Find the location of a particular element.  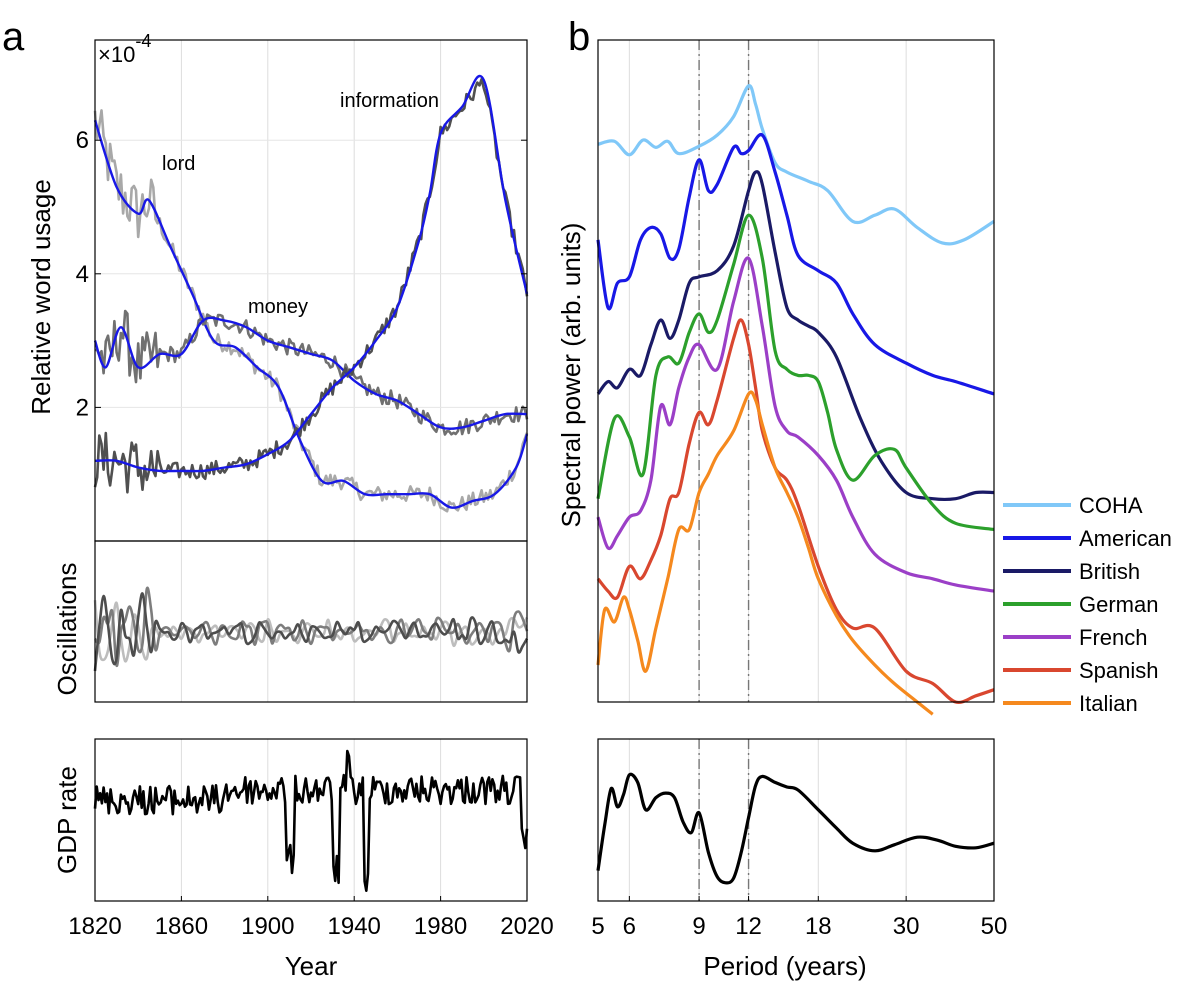

exponent-power: -4 is located at coordinates (143, 41).